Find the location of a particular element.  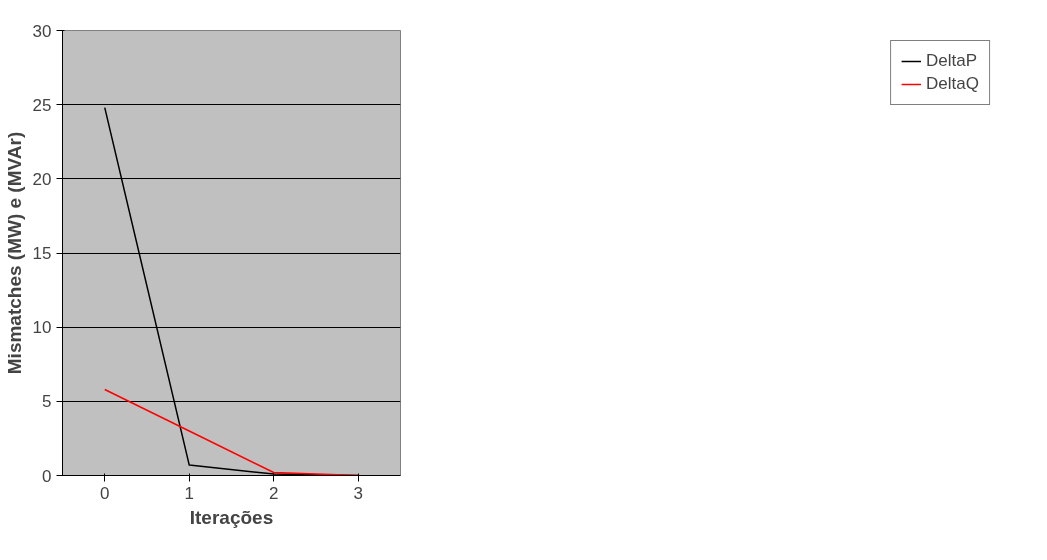

legend-label: DeltaQ is located at coordinates (952, 84).